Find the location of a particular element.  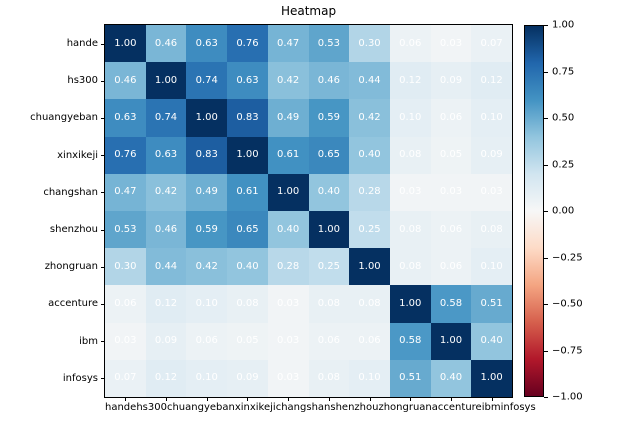

heatmap-cell: 0.74 is located at coordinates (166, 118).